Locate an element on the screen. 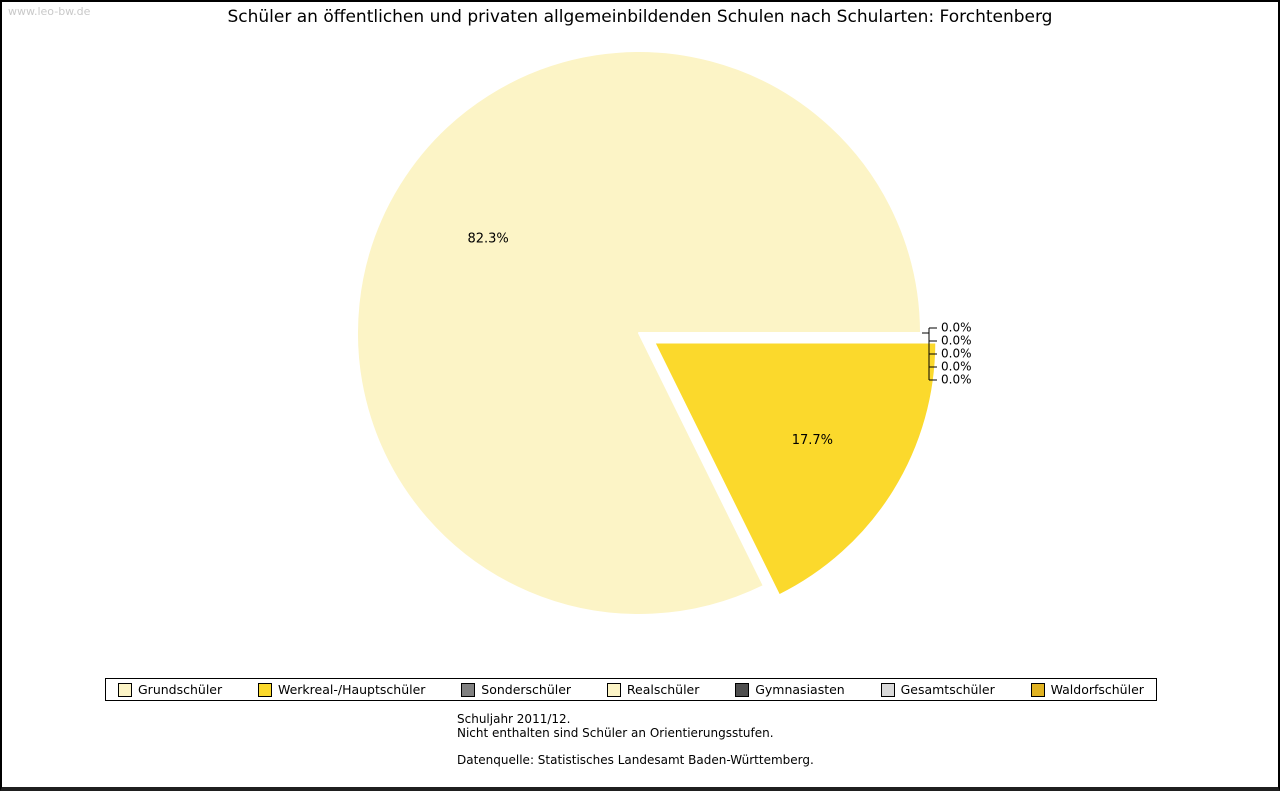  legend-label: Realschüler is located at coordinates (663, 689).